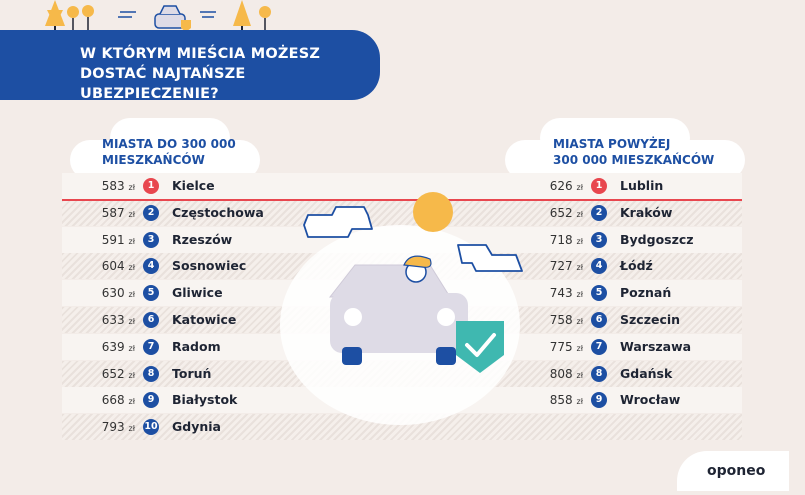 Image resolution: width=805 pixels, height=495 pixels. Describe the element at coordinates (561, 320) in the screenshot. I see `price-number: 758` at that location.